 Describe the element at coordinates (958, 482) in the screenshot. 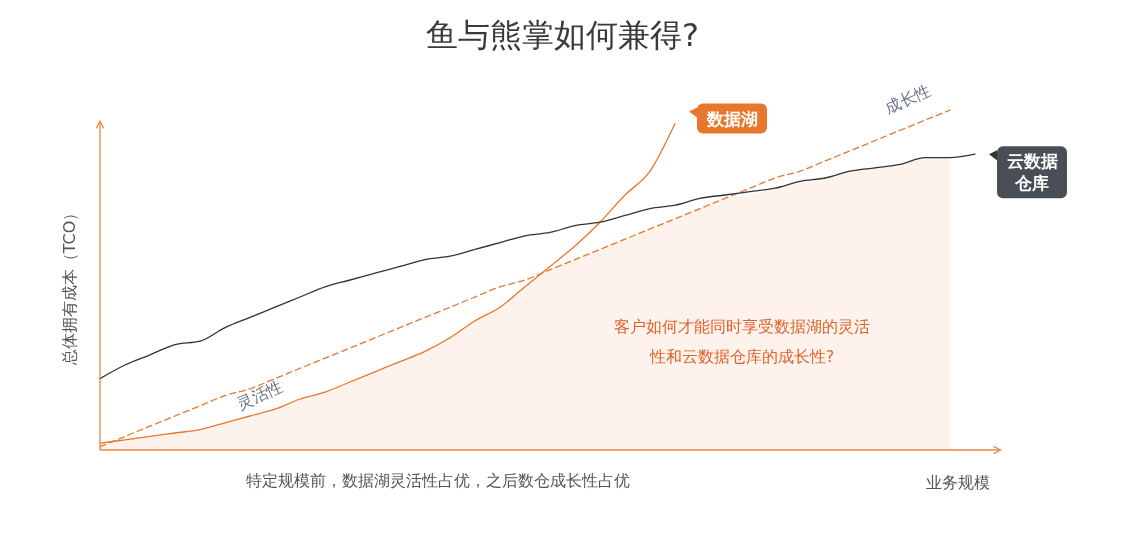

I see `x-axis-title: 业务规模` at that location.